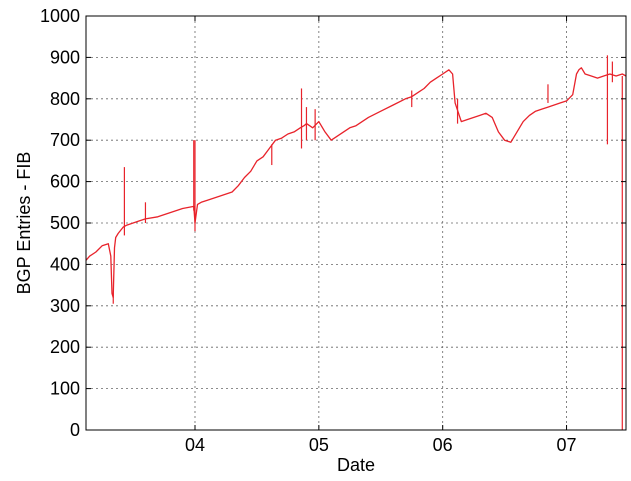 This screenshot has width=631, height=481. Describe the element at coordinates (65, 306) in the screenshot. I see `y-tick-label: 300` at that location.